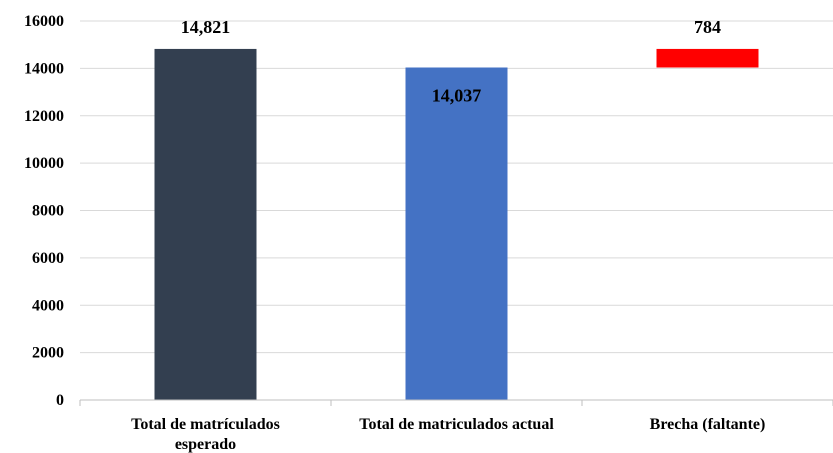 Image resolution: width=833 pixels, height=453 pixels. Describe the element at coordinates (456, 424) in the screenshot. I see `category-label: Total de matriculados actual` at that location.